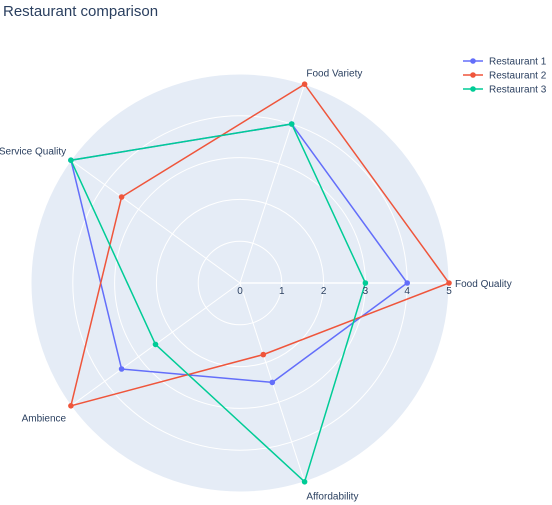  I want to click on radial-tick-labels: 0 1 2 3 4 5, so click(344, 291).